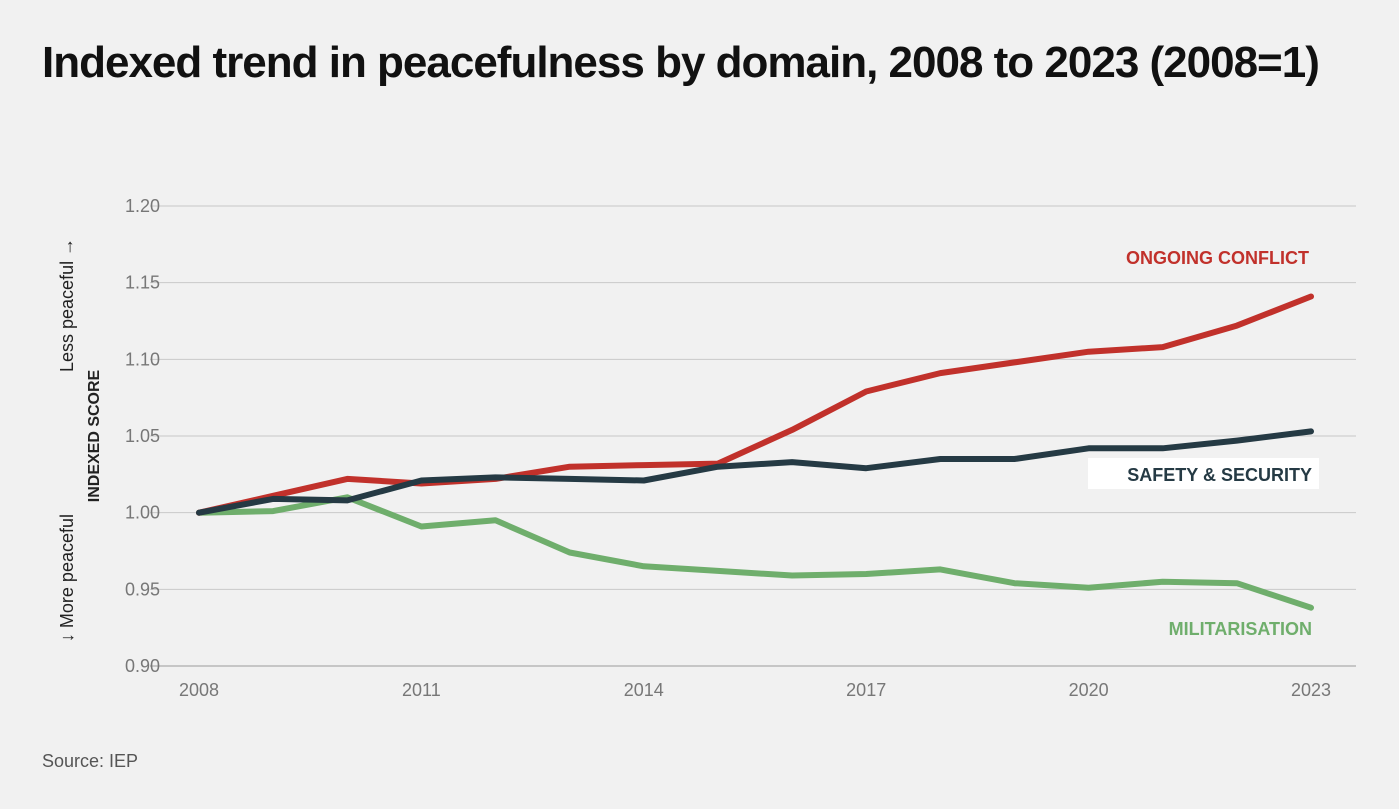 The width and height of the screenshot is (1399, 809). I want to click on x-tick-label: 2017, so click(866, 690).